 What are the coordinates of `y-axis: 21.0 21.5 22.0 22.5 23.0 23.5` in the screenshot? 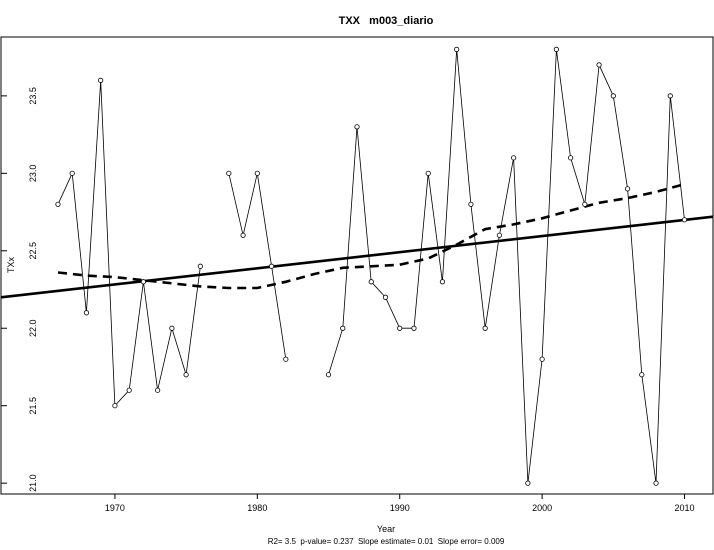 It's located at (19, 289).